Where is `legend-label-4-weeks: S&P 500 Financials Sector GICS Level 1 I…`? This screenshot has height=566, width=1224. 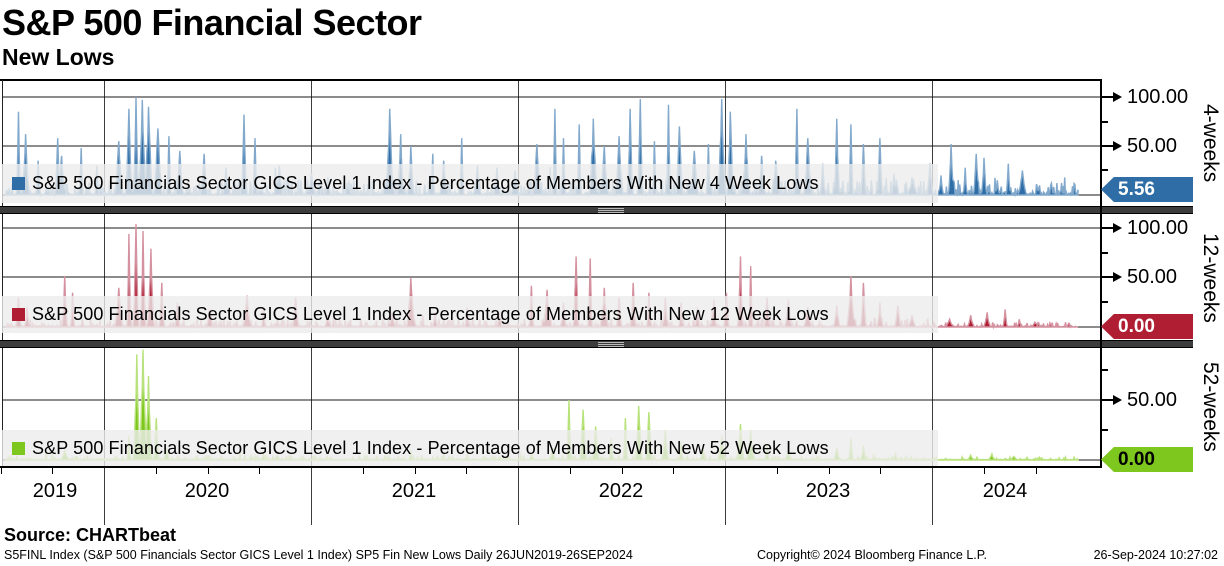
legend-label-4-weeks: S&P 500 Financials Sector GICS Level 1 I… is located at coordinates (425, 183).